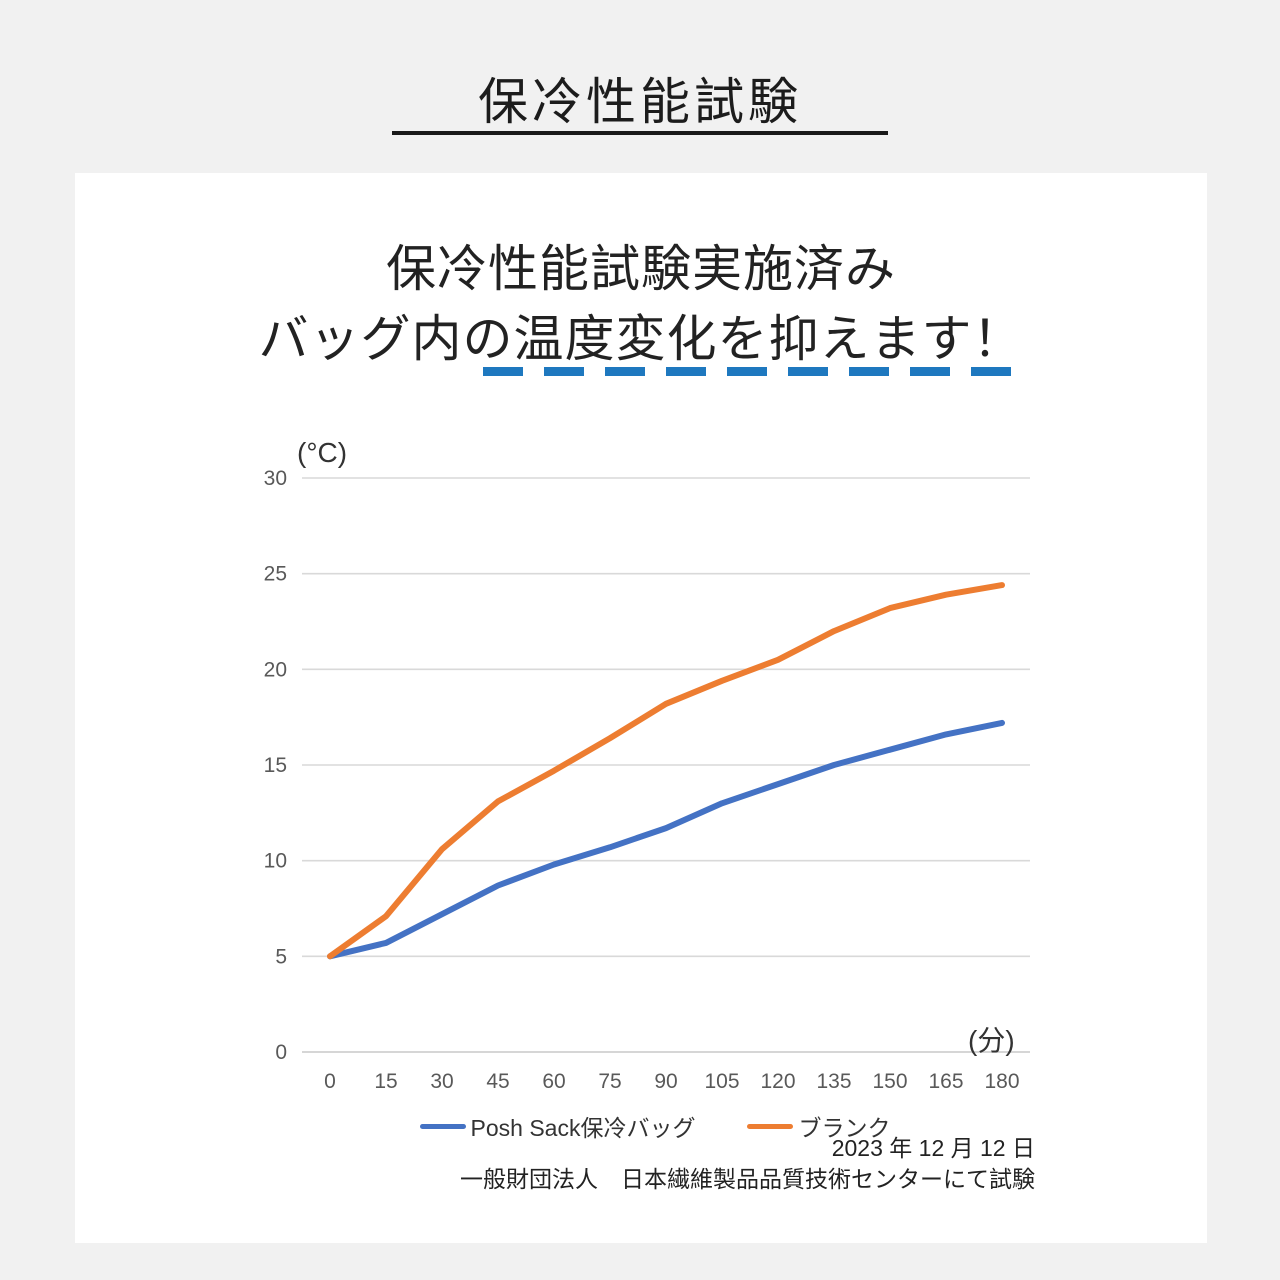  I want to click on y-axis-unit-label: (°C), so click(322, 452).